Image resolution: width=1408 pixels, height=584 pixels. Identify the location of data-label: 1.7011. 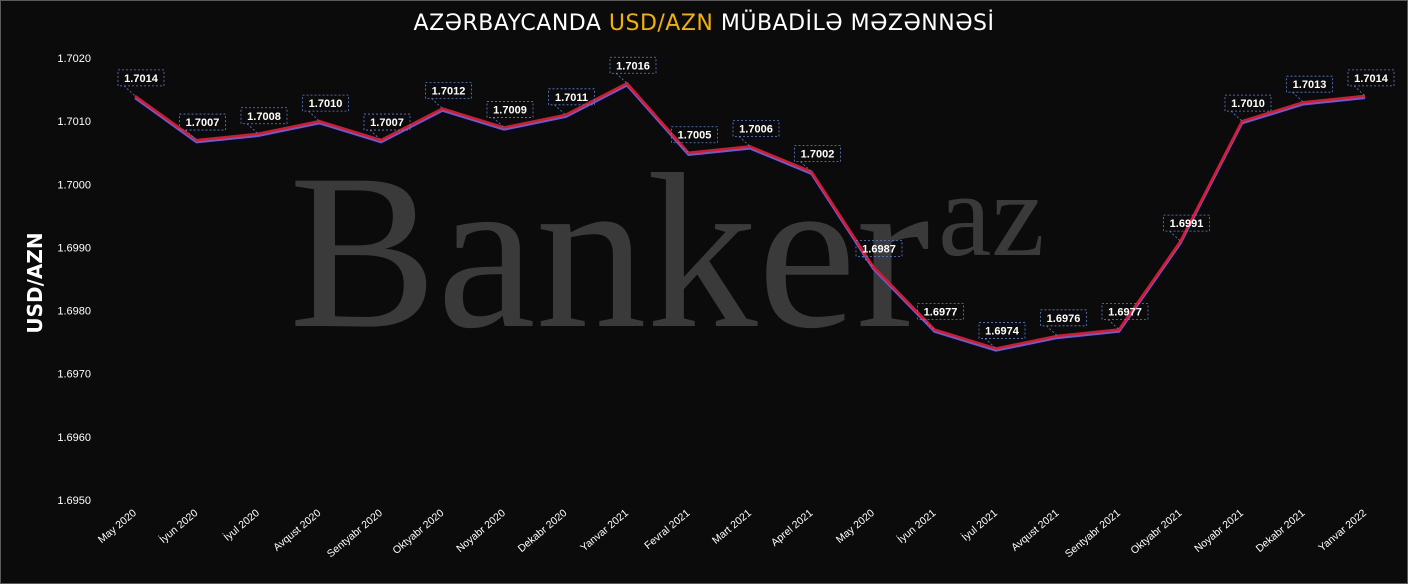
(571, 98).